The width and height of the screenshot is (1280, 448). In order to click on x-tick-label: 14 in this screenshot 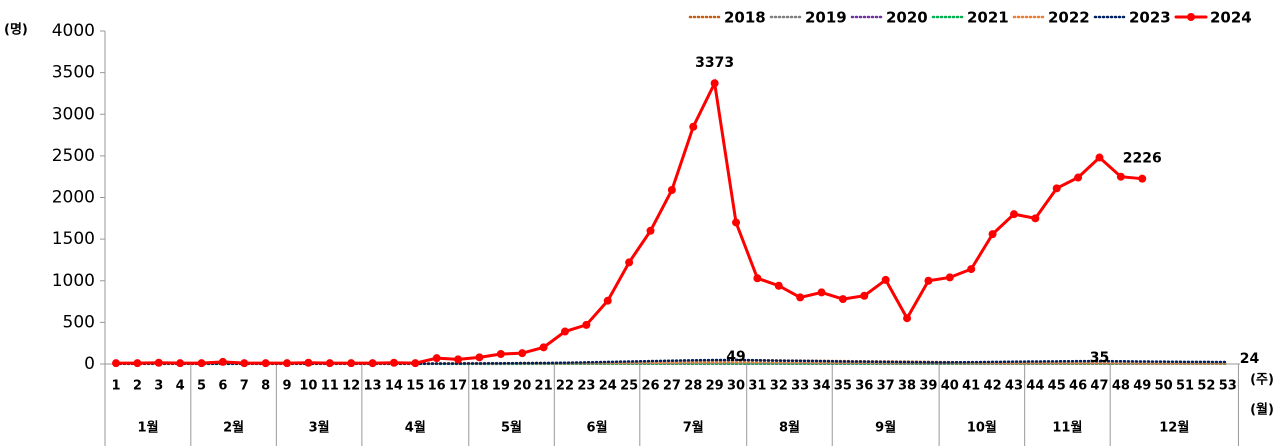, I will do `click(394, 386)`.